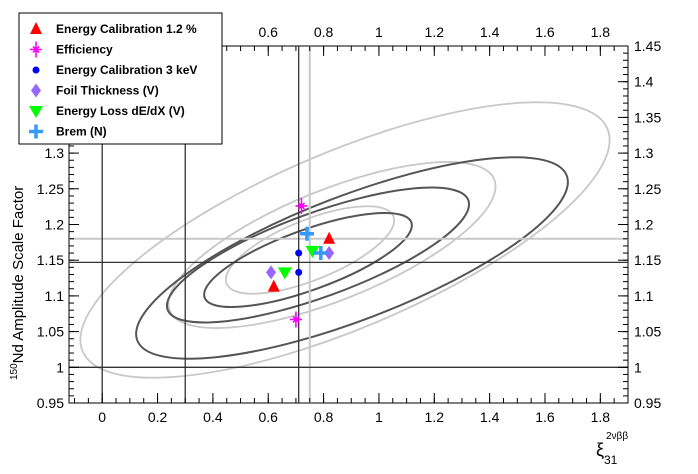 The image size is (698, 474). Describe the element at coordinates (545, 417) in the screenshot. I see `x-tick-label-8: 1.6` at that location.